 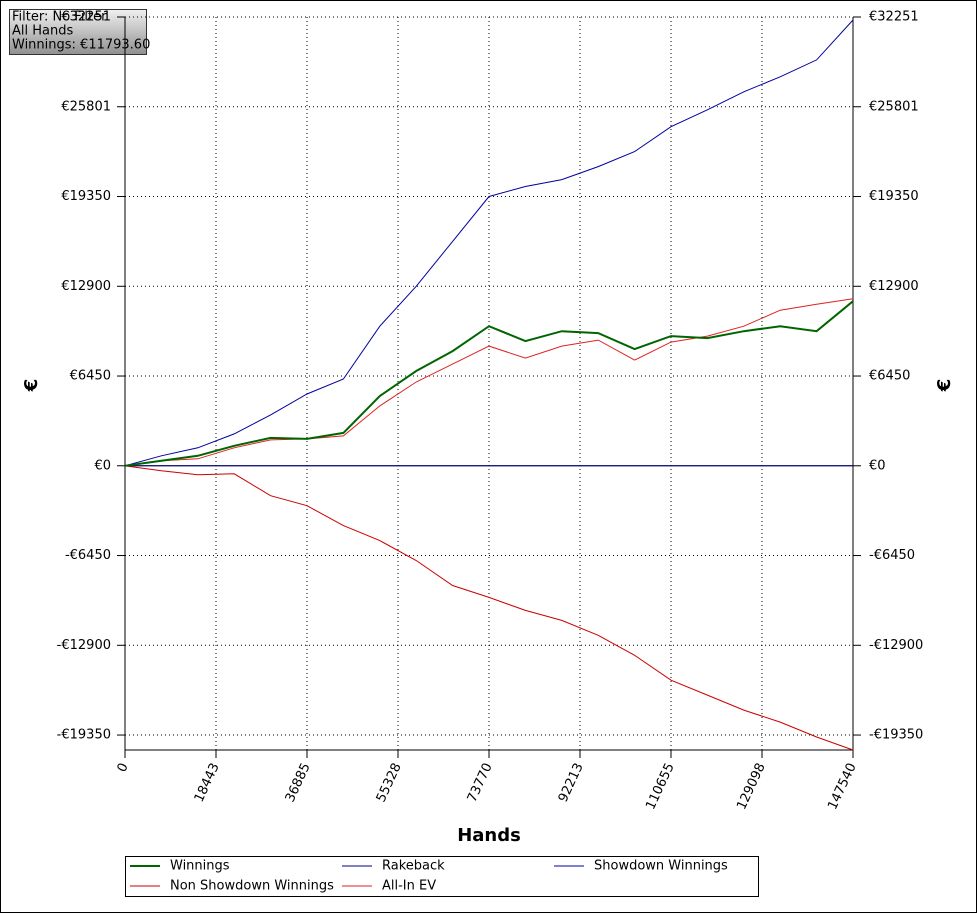 I want to click on legend-label: Showdown Winnings, so click(x=661, y=866).